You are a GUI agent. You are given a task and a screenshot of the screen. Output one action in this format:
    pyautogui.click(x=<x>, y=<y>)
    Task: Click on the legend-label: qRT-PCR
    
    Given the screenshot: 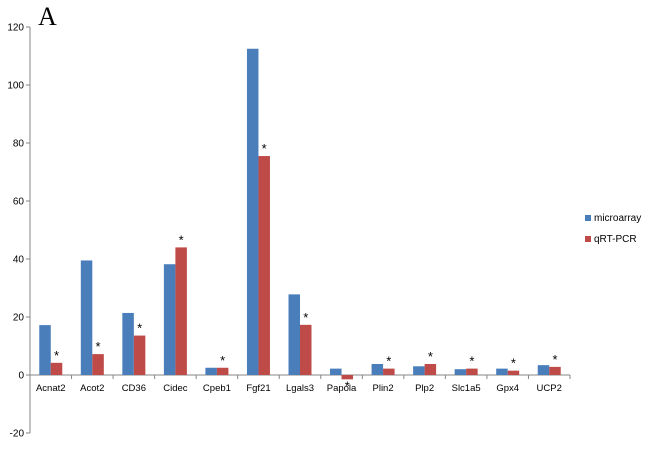 What is the action you would take?
    pyautogui.click(x=615, y=239)
    